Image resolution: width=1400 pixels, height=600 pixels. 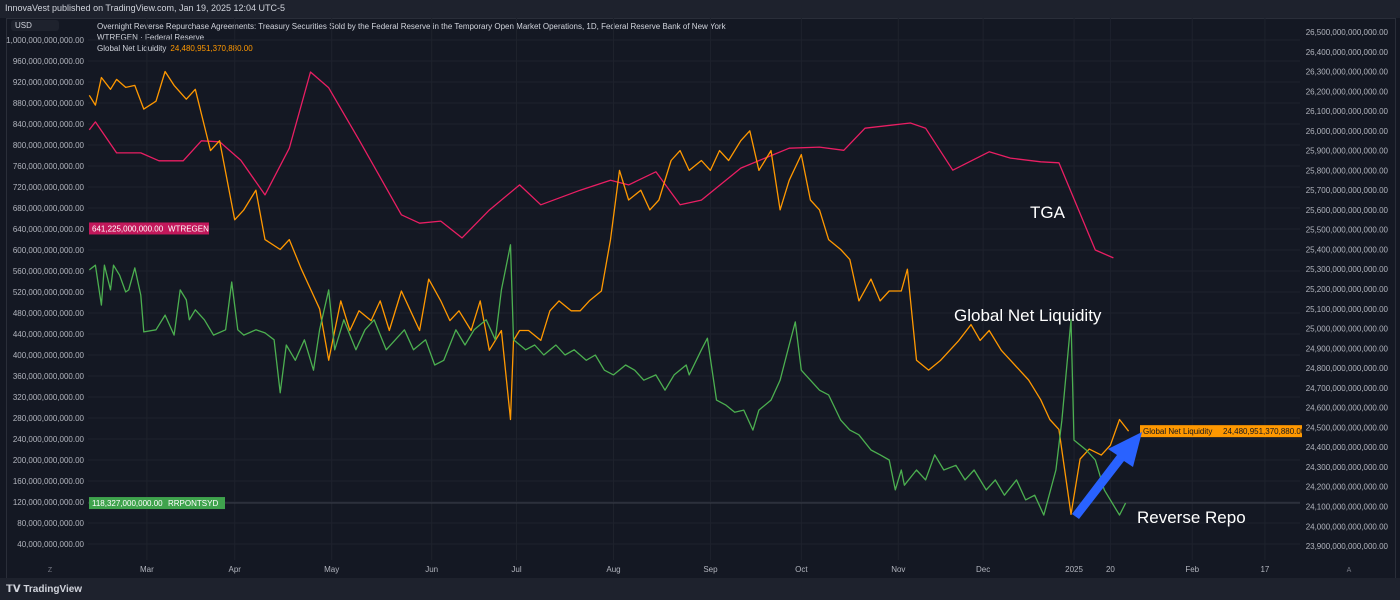 I want to click on right-axis-tick: 26,000,000,000,000.00, so click(x=1347, y=131).